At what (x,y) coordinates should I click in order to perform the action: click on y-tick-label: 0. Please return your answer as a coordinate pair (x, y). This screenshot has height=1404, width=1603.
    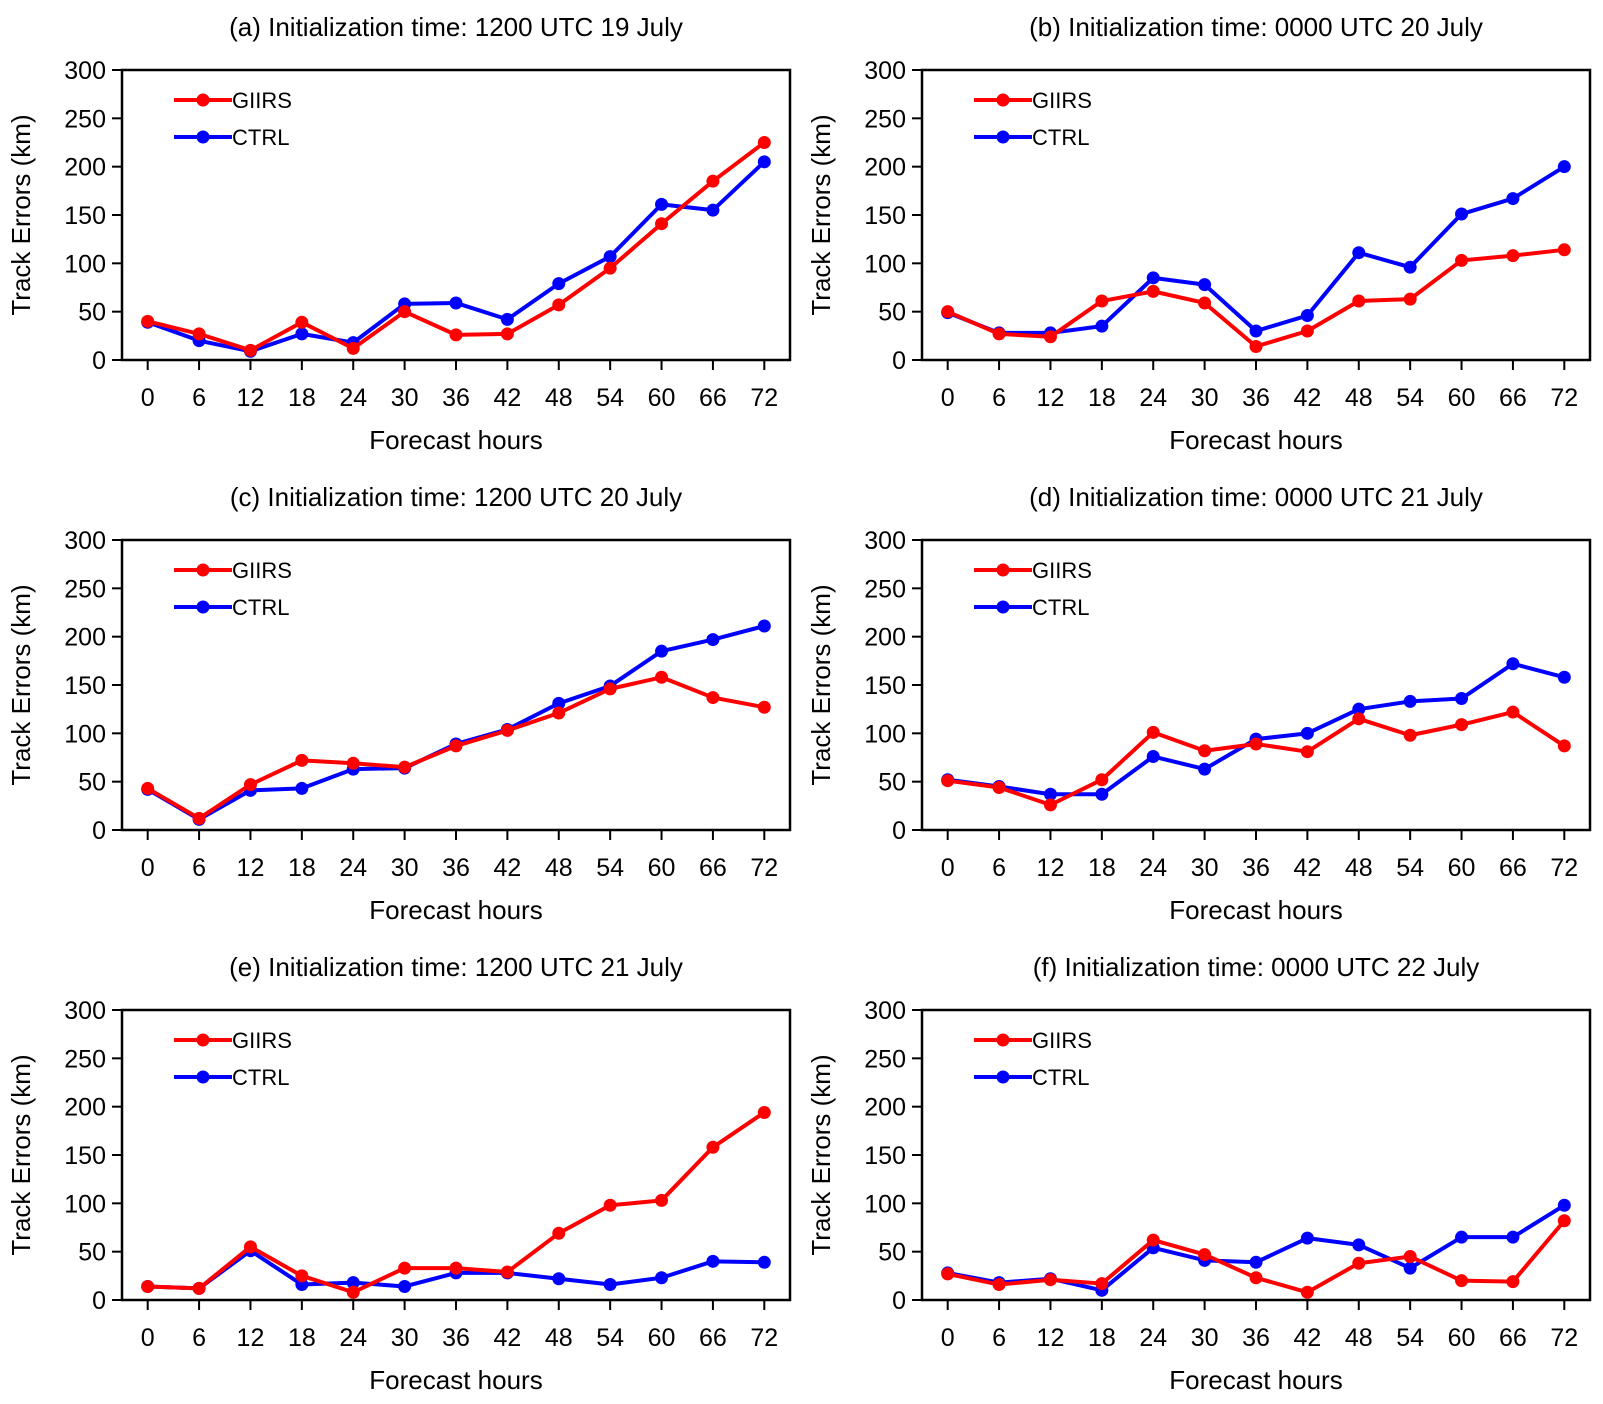
    Looking at the image, I should click on (99, 1301).